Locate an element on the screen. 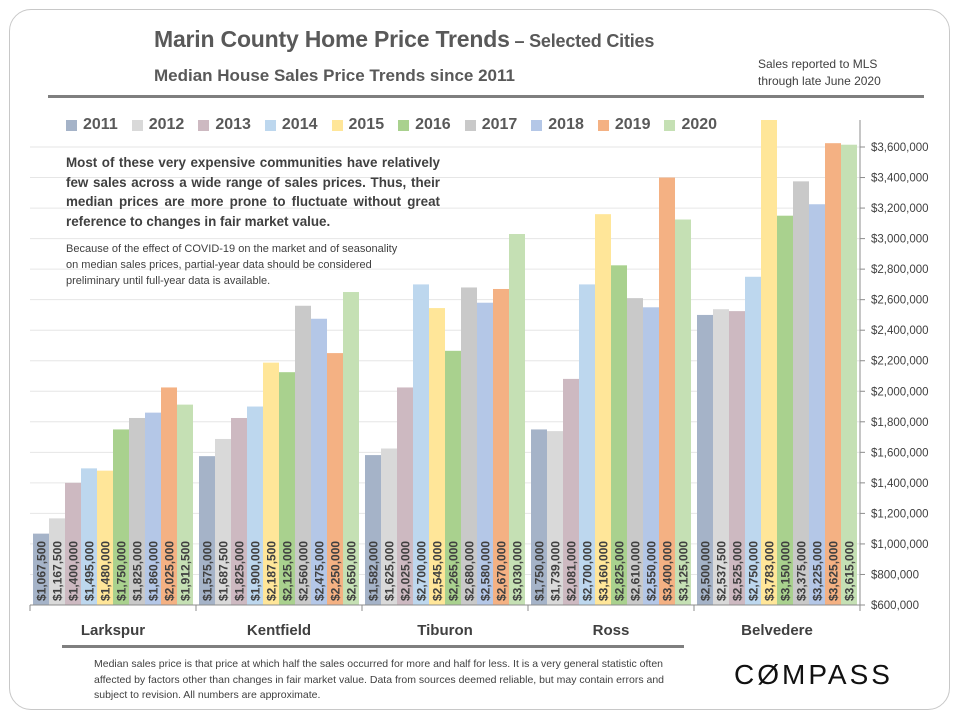  compass-logo: CØMPASS is located at coordinates (813, 675).